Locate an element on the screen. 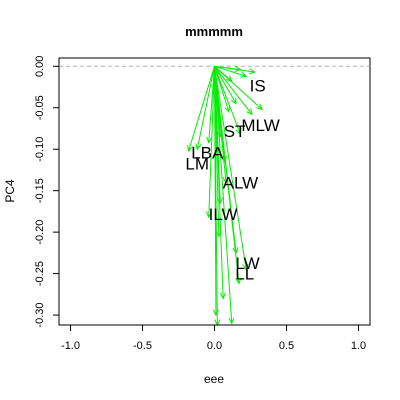 This screenshot has height=400, width=400. y-tick-label: -0.10 is located at coordinates (40, 149).